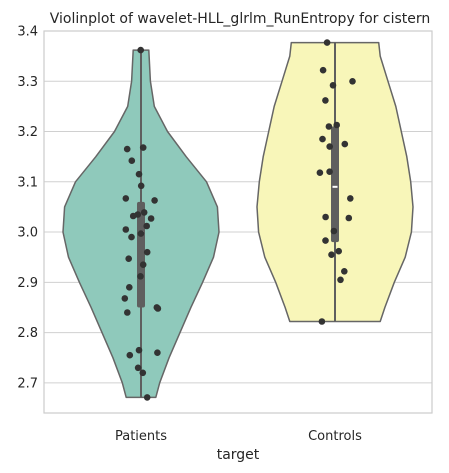 Image resolution: width=449 pixels, height=473 pixels. What do you see at coordinates (335, 436) in the screenshot?
I see `x-tick-label: Controls` at bounding box center [335, 436].